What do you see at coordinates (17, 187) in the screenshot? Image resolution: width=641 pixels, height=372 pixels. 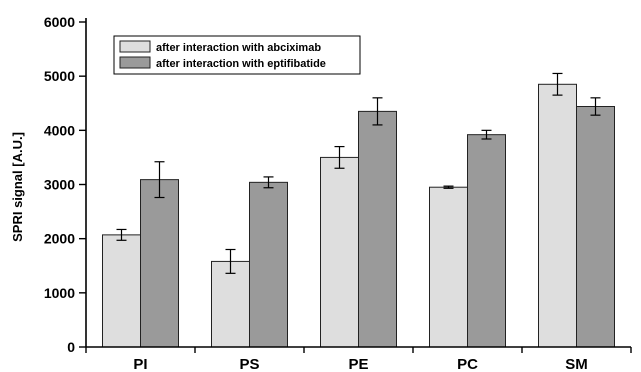 I see `y-axis-title: SPRI signal [A.U.]` at bounding box center [17, 187].